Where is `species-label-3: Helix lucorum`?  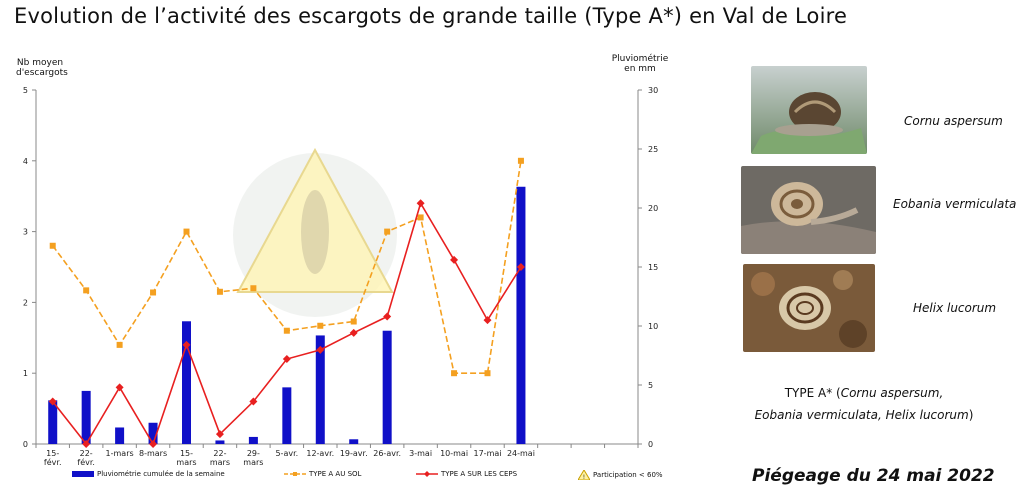 species-label-3: Helix lucorum is located at coordinates (955, 308).